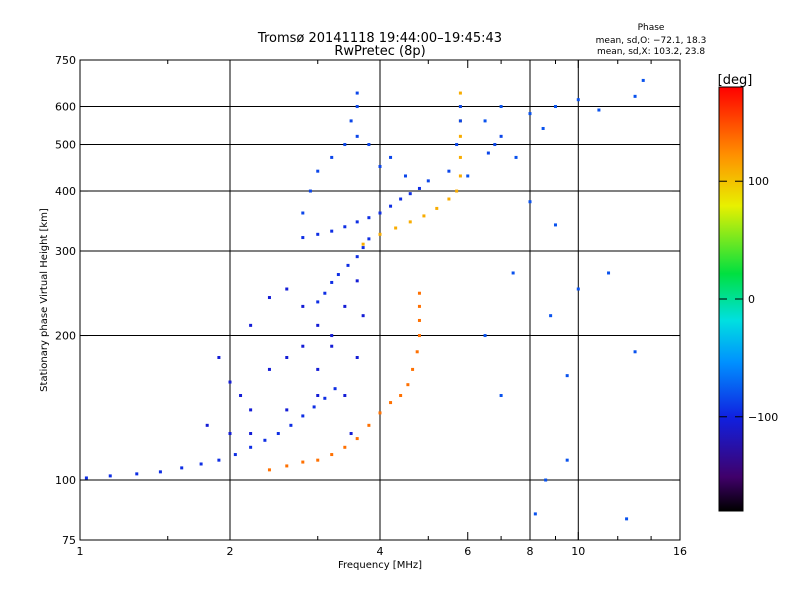 The height and width of the screenshot is (600, 800). I want to click on y-axis-label: Stationary phase Virtual Height [km], so click(44, 300).